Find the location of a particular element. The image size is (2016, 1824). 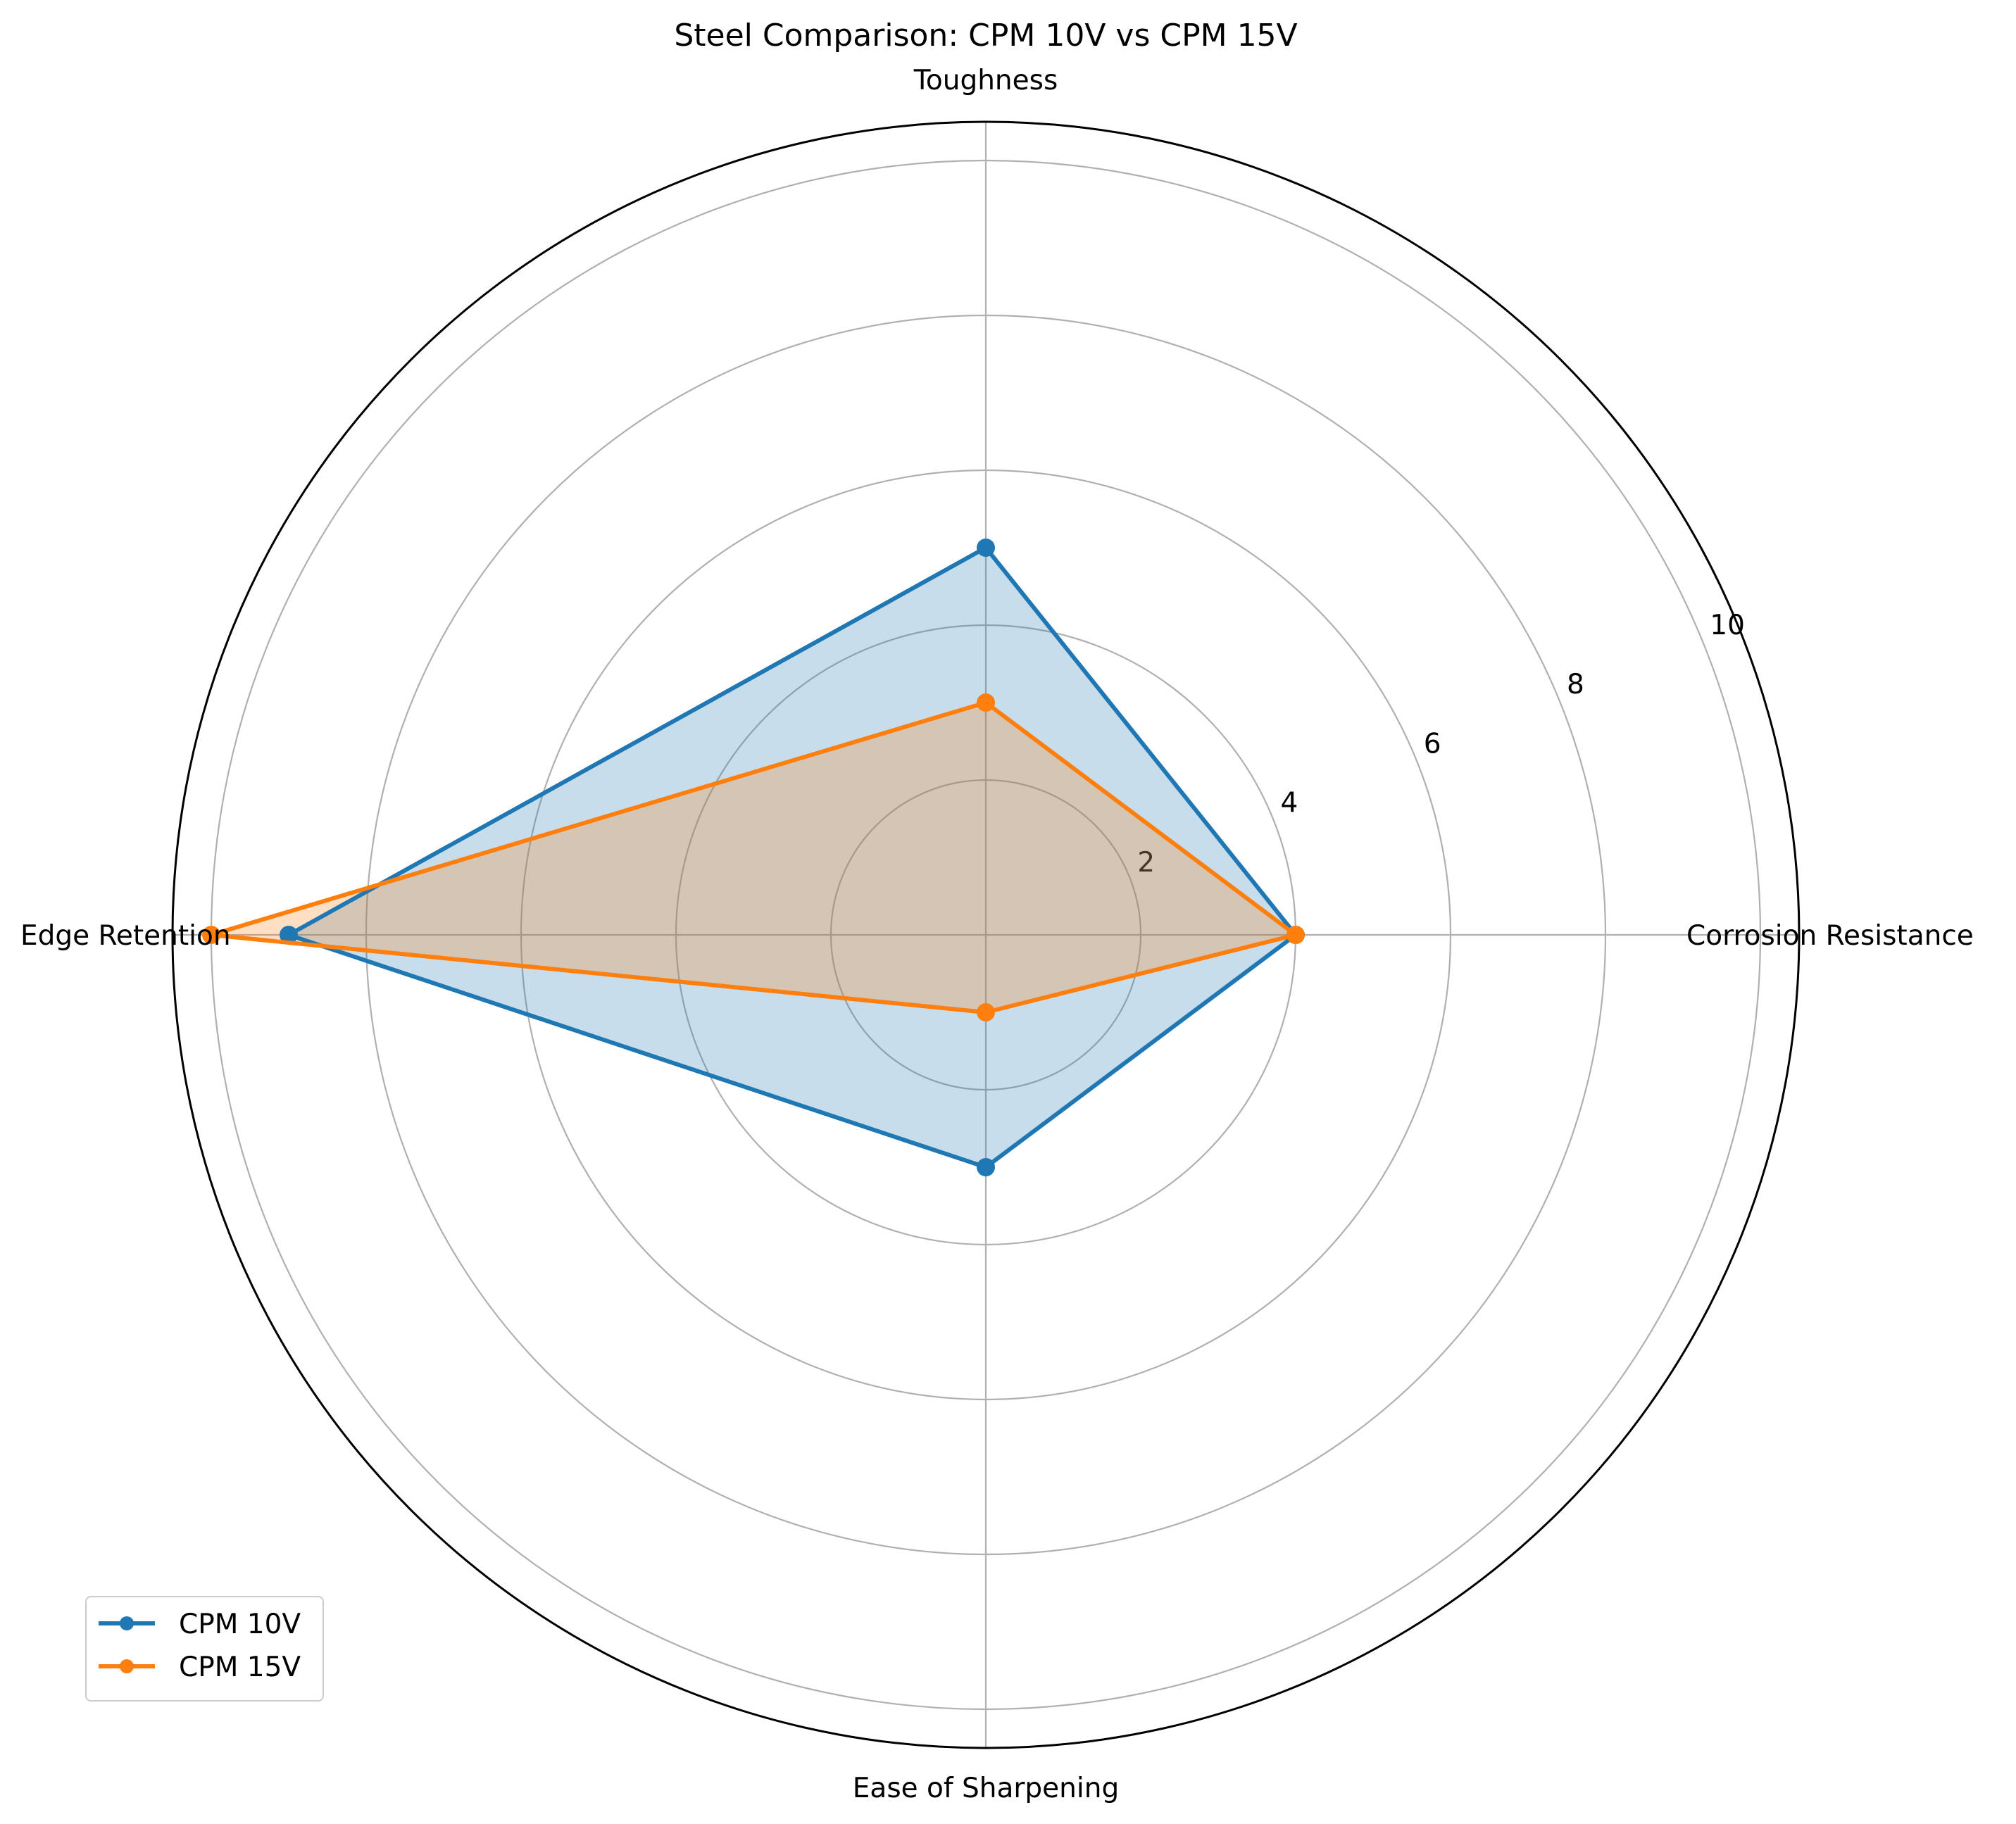

category-label-corrosion-resistance: Corrosion Resistance is located at coordinates (1830, 936).